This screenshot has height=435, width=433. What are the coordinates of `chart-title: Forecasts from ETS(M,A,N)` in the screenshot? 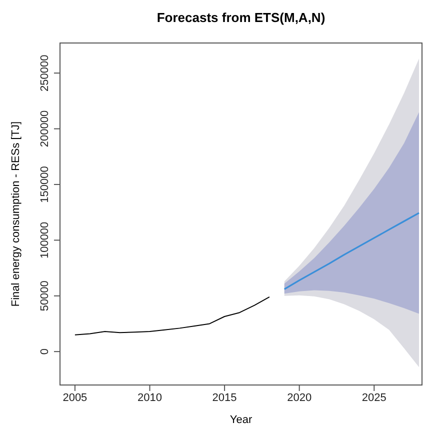 It's located at (241, 17).